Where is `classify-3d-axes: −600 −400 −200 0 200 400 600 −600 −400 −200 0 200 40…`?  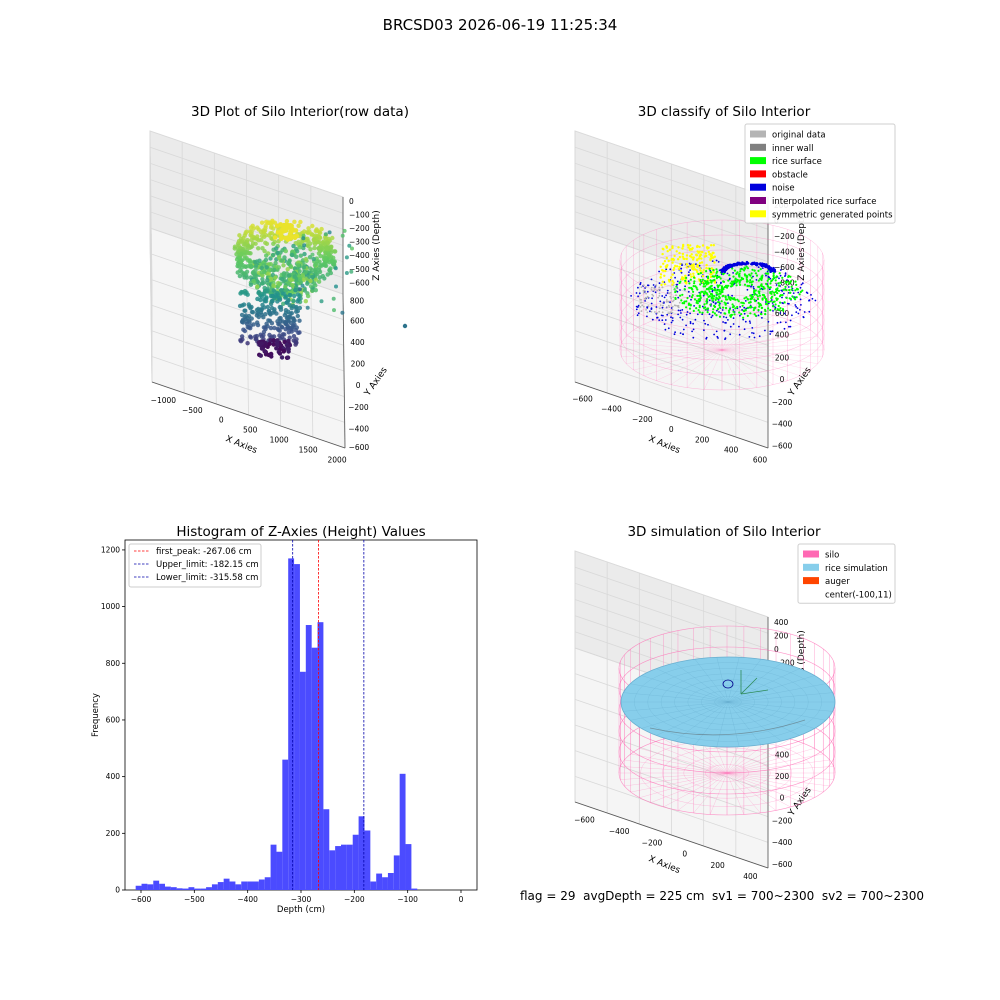 classify-3d-axes: −600 −400 −200 0 200 400 600 −600 −400 −200 0 200 40… is located at coordinates (693, 297).